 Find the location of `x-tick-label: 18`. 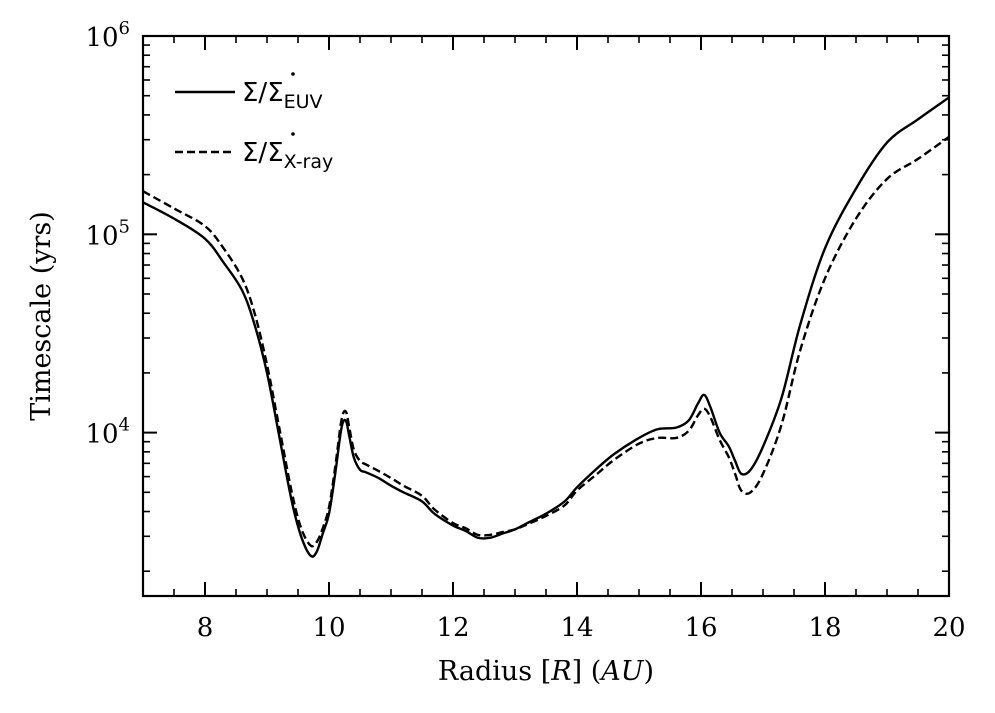

x-tick-label: 18 is located at coordinates (824, 628).